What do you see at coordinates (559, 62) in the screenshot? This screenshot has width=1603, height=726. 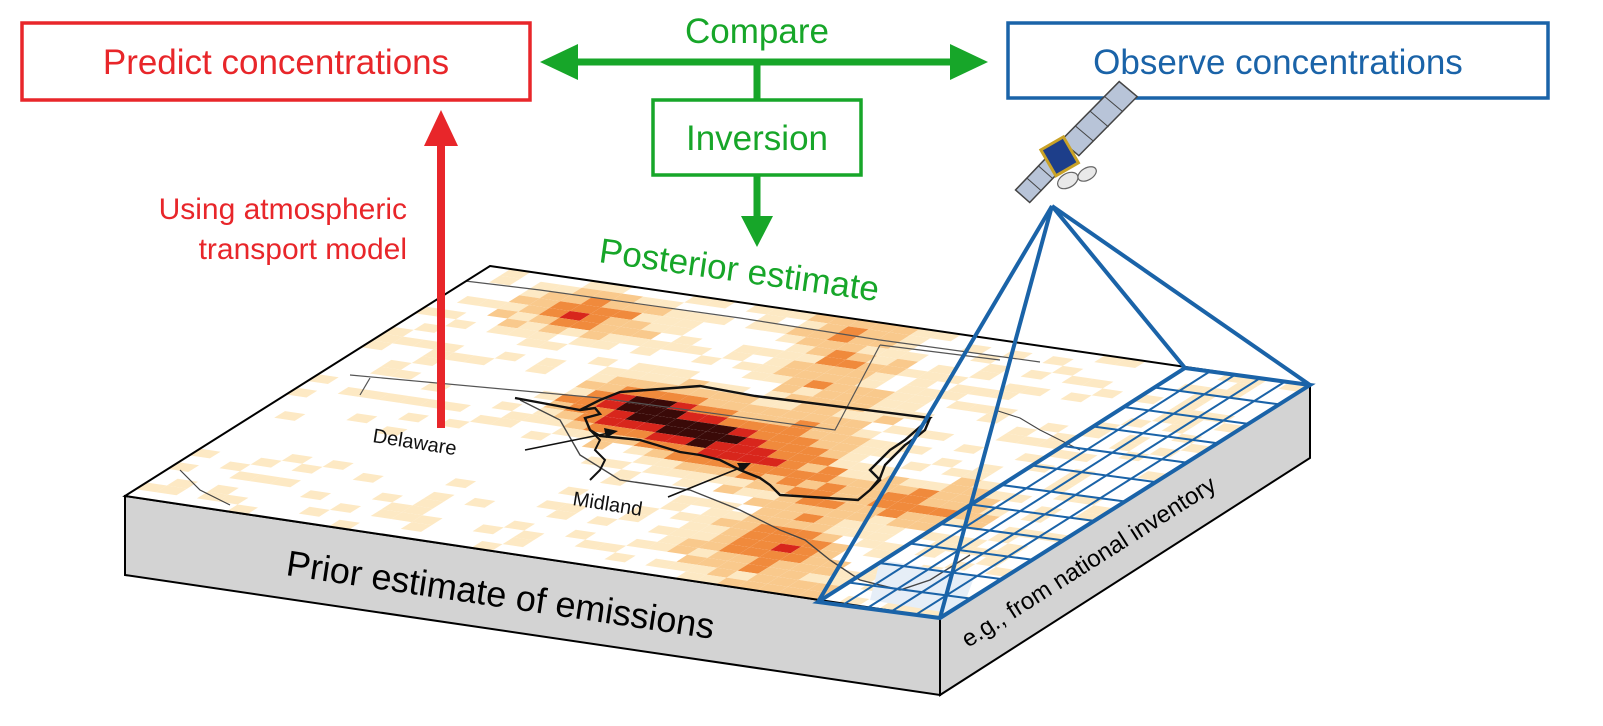 I see `compare-arrowhead-left` at bounding box center [559, 62].